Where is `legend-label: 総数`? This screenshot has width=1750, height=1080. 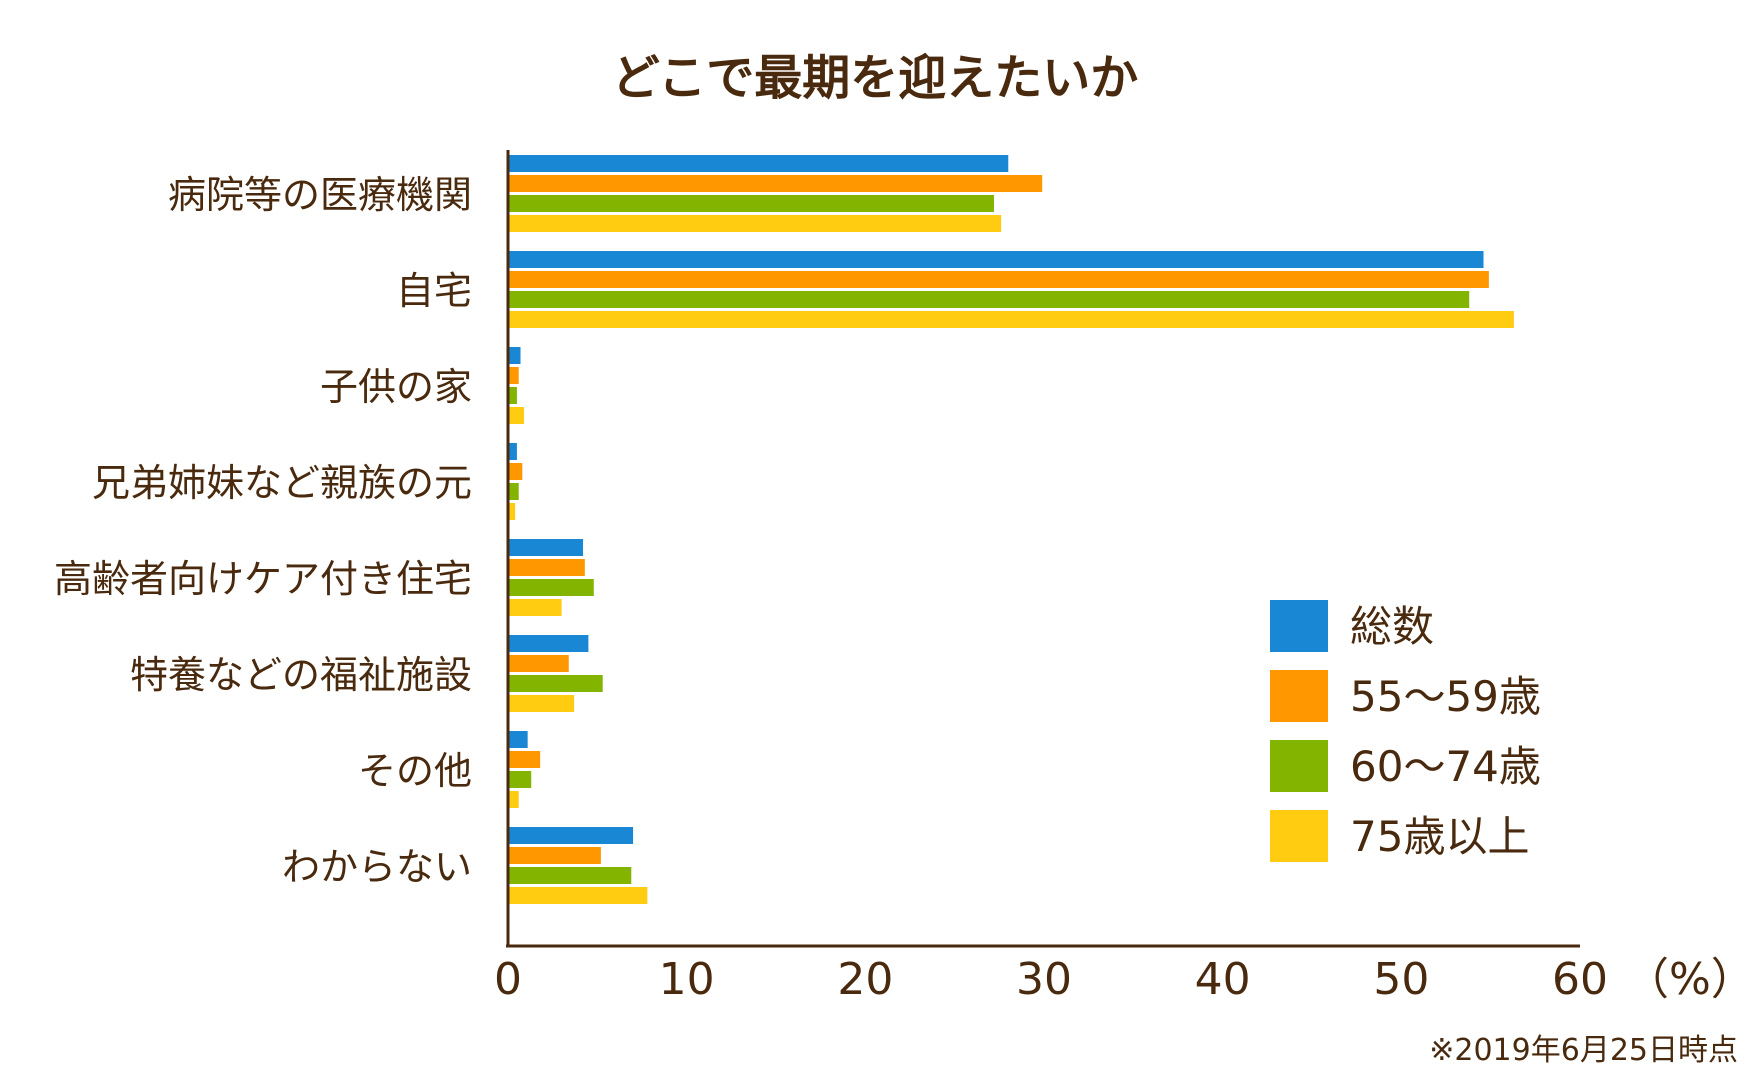 legend-label: 総数 is located at coordinates (1392, 626).